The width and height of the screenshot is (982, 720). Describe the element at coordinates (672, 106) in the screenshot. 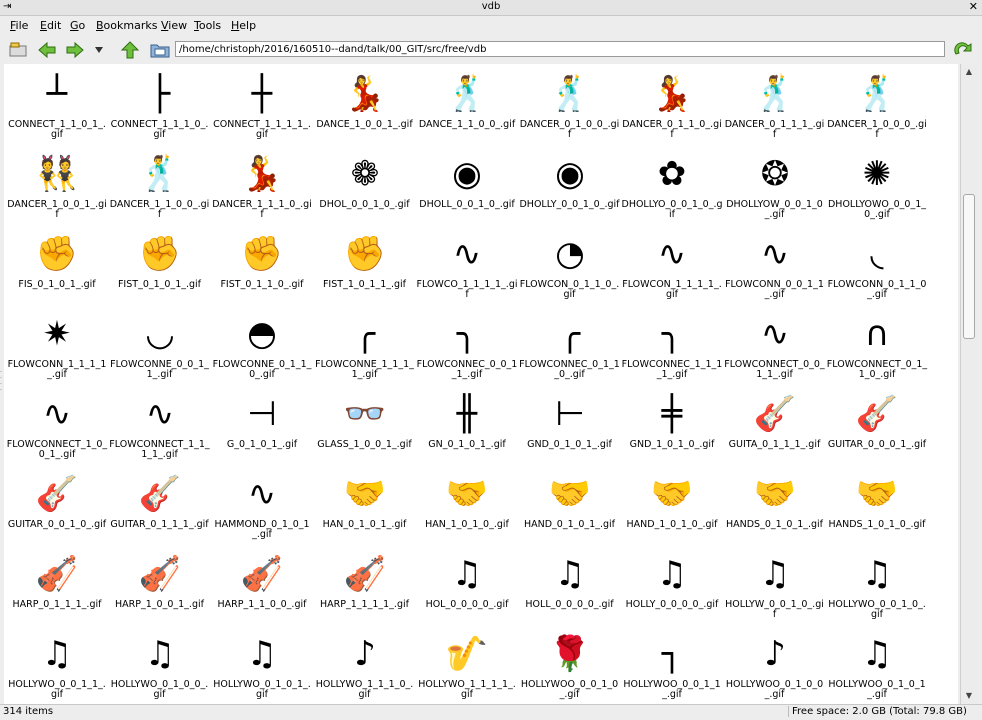

I see `file-item: 💃 DANCER_0_1_1_0_.gif` at that location.